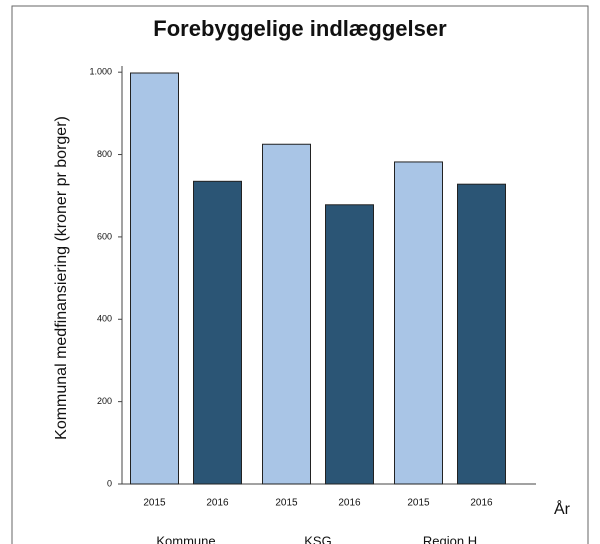  I want to click on y-tick-label: 600, so click(104, 236).